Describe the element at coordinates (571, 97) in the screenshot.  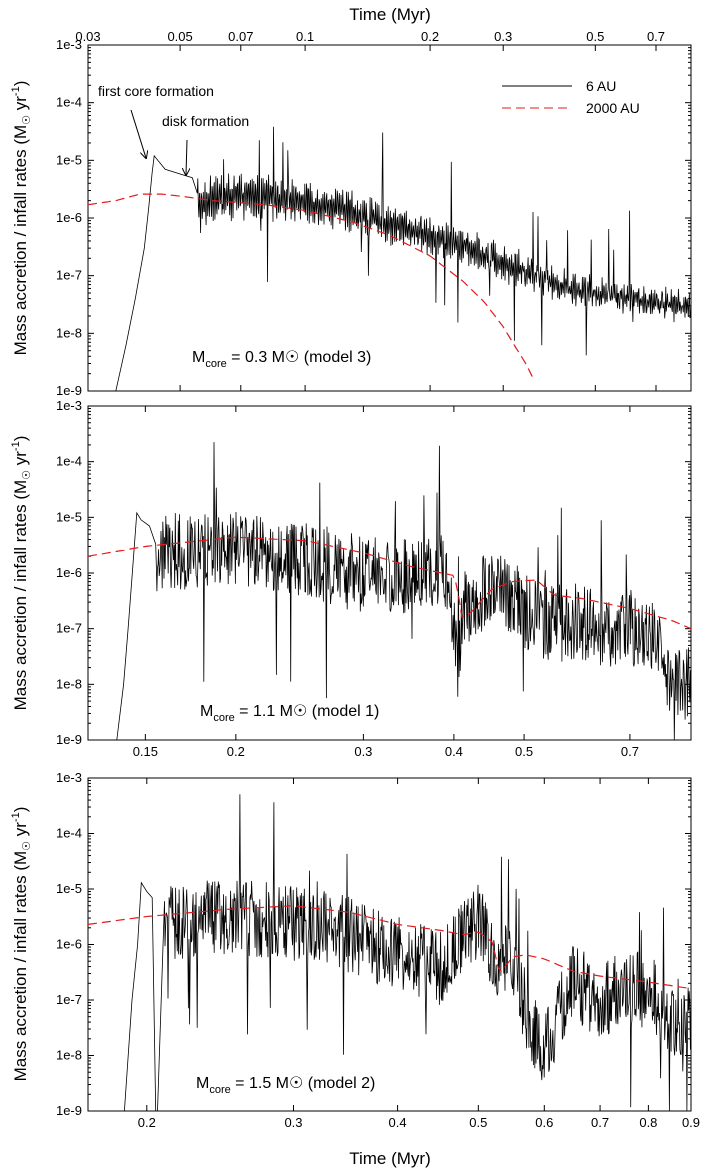
I see `legend: 6 AU 2000 AU` at that location.